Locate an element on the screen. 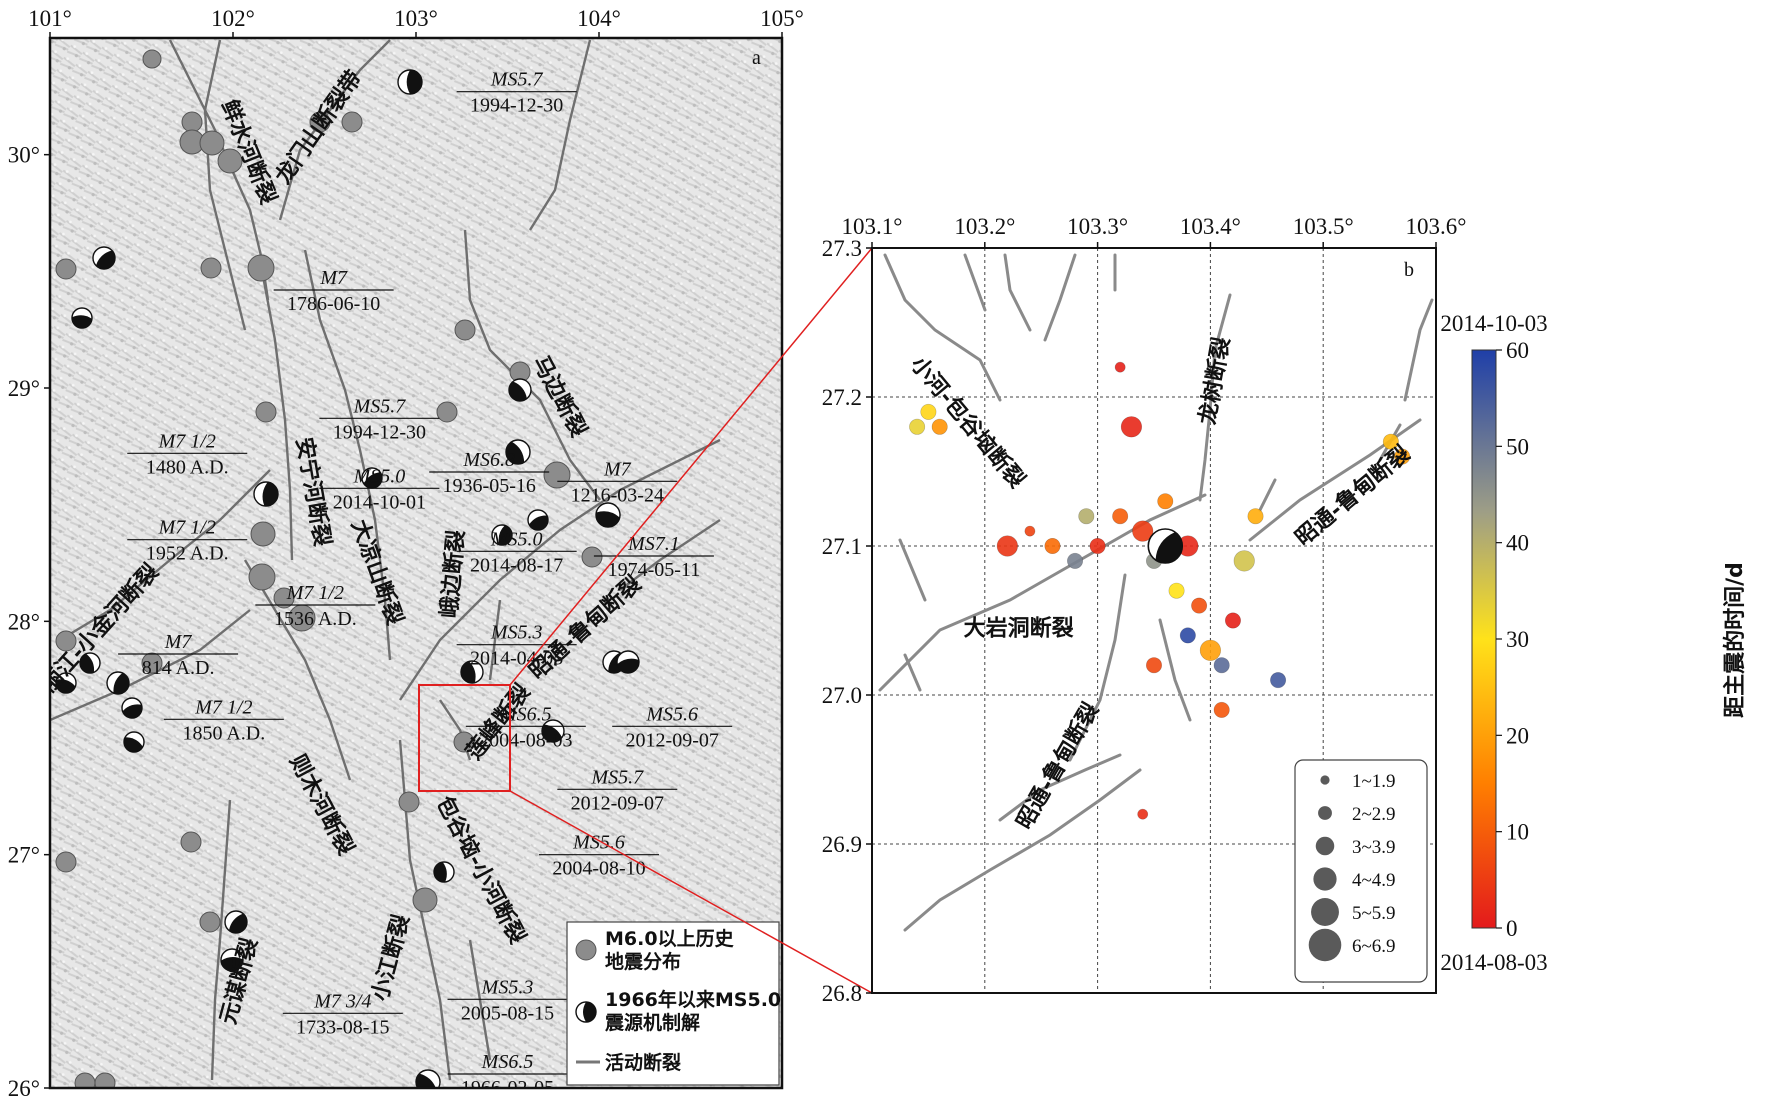 This screenshot has height=1106, width=1772. y-tick-label: 27.0 is located at coordinates (842, 695).